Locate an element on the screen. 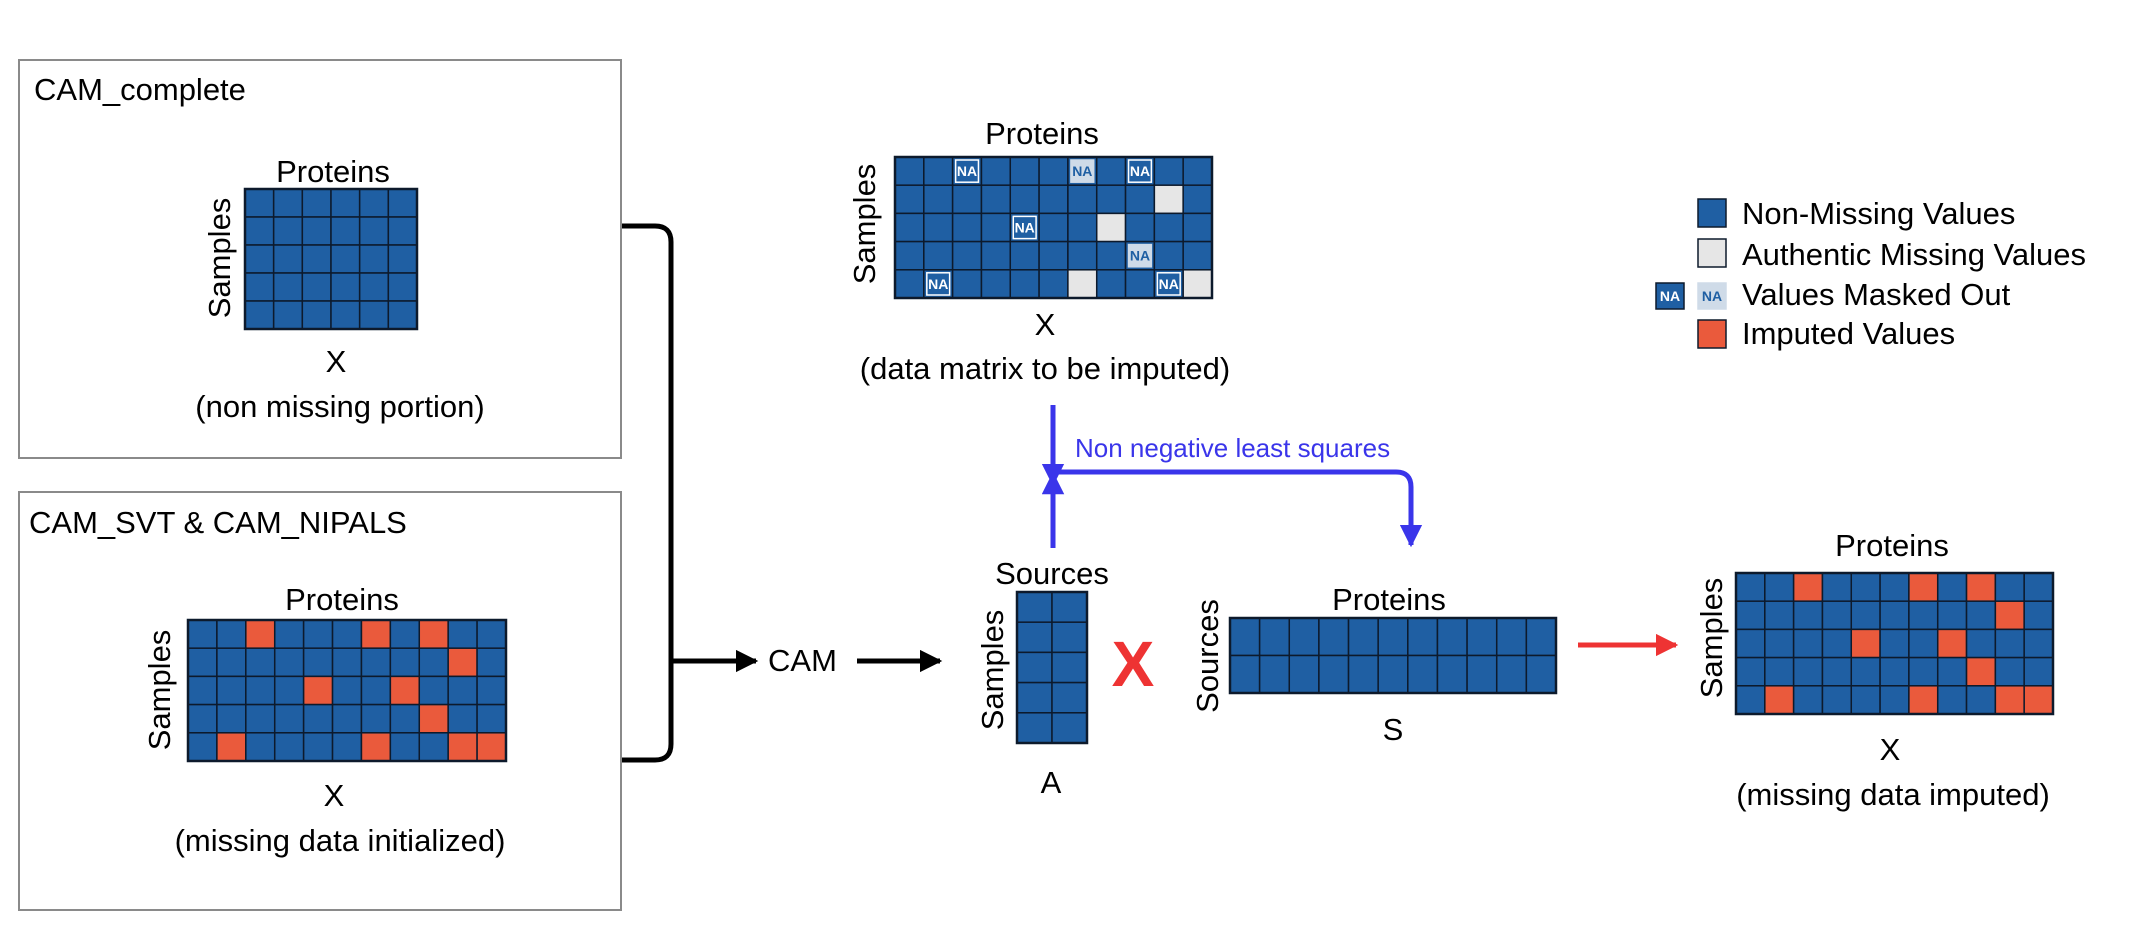 This screenshot has width=2137, height=938. init-caption: (missing data initialized) is located at coordinates (340, 840).